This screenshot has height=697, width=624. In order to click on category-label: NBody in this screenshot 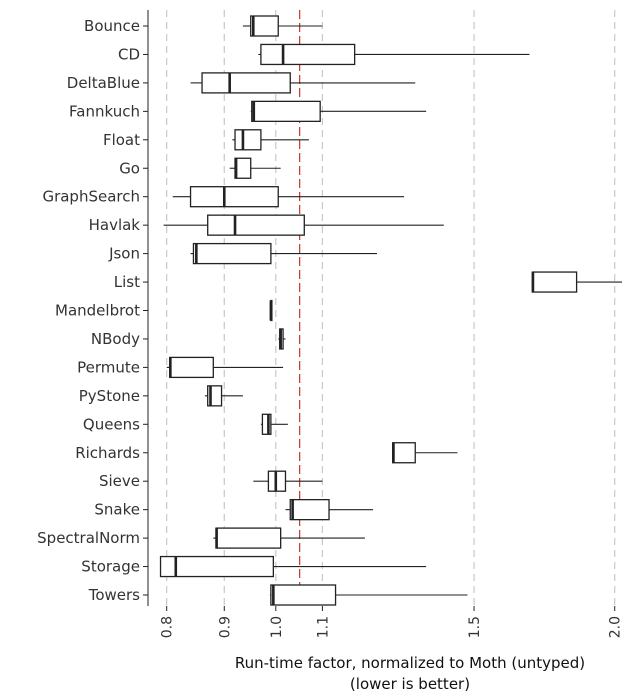, I will do `click(115, 339)`.